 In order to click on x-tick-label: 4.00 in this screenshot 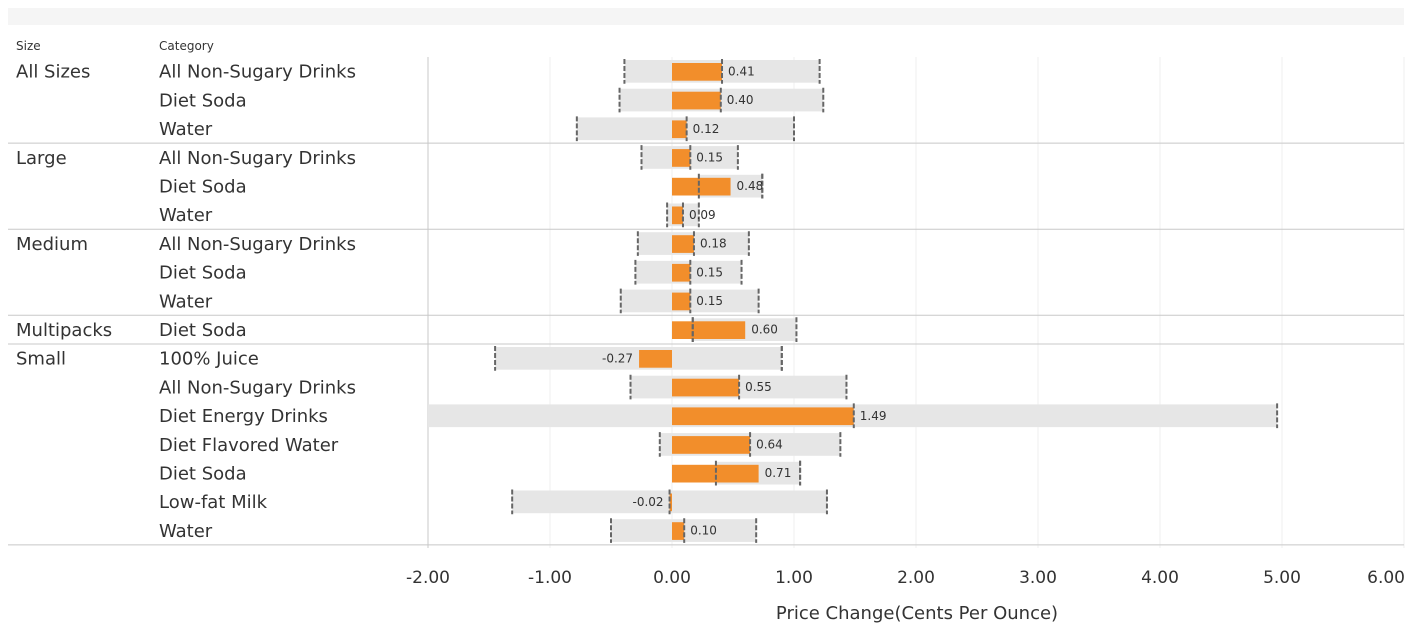, I will do `click(1160, 578)`.